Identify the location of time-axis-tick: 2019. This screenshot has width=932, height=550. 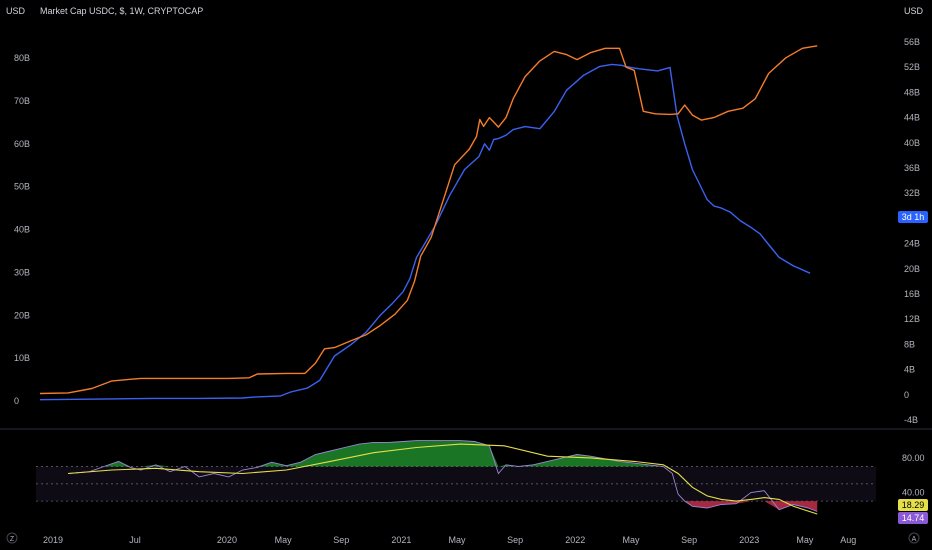
(53, 540).